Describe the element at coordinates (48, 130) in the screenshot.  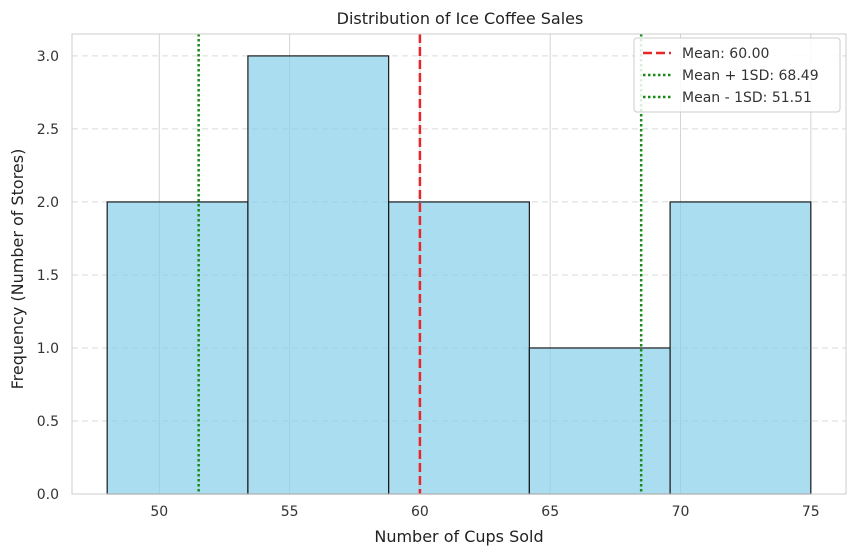
I see `y-tick-label: 2.5` at that location.